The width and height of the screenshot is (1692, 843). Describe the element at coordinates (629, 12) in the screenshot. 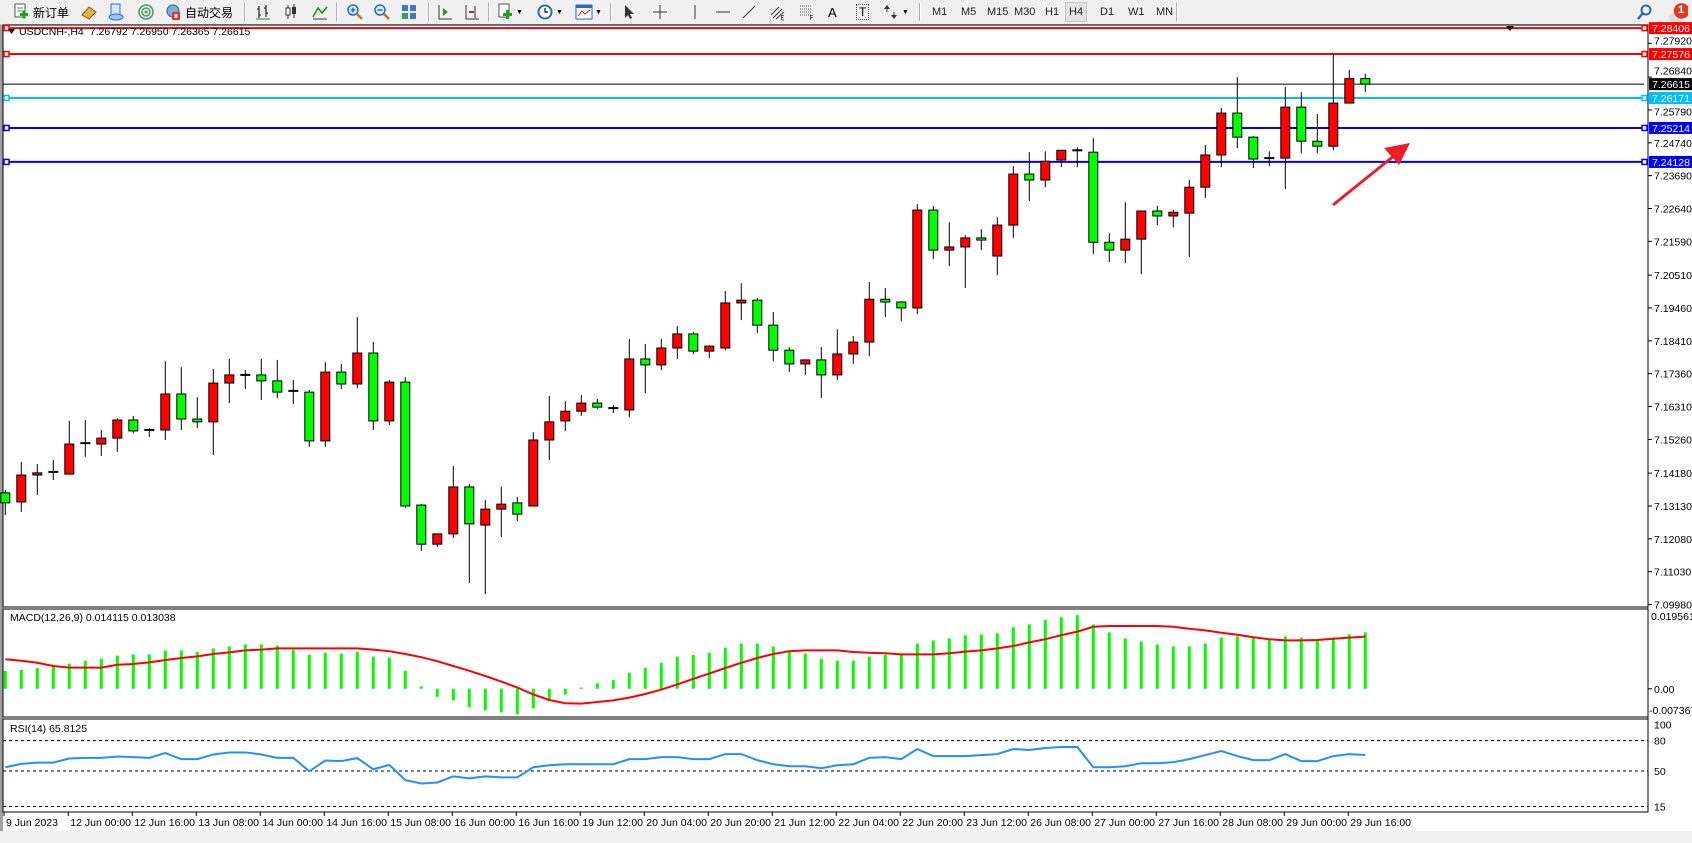

I see `cursor-button` at that location.